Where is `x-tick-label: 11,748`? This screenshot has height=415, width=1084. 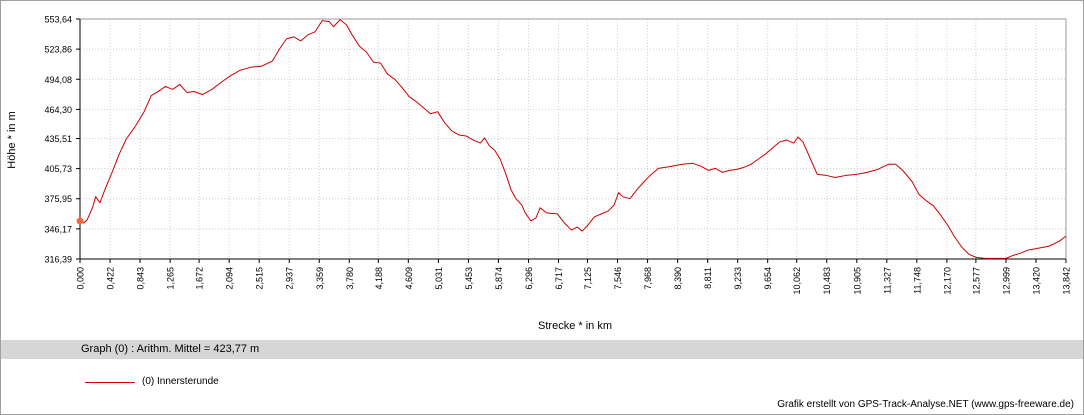
x-tick-label: 11,748 is located at coordinates (917, 280).